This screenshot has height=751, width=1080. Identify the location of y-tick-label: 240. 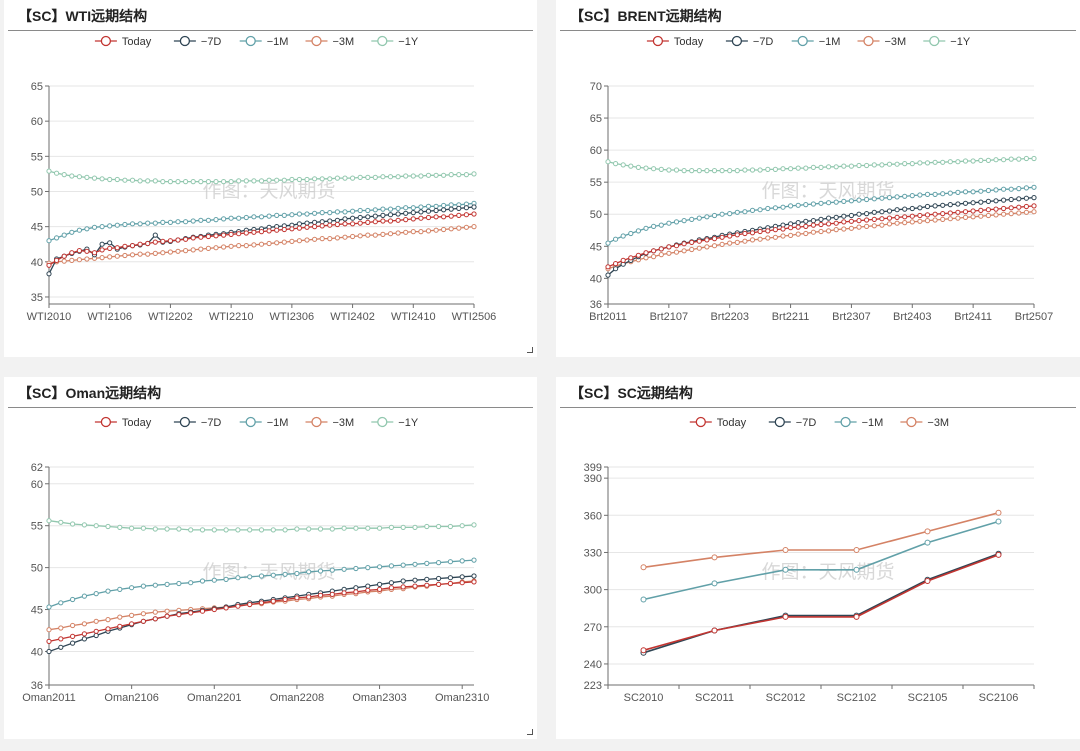
(593, 665).